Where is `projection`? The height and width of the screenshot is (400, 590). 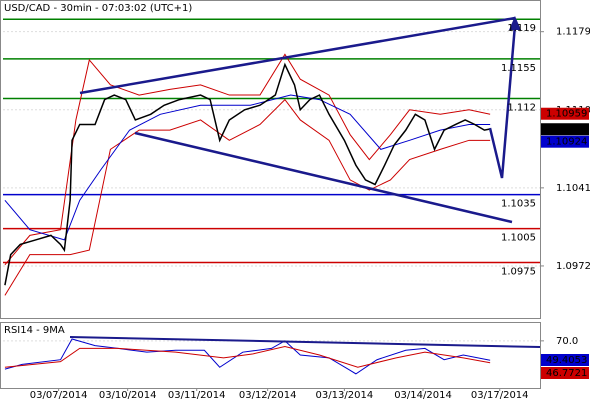
projection is located at coordinates (502, 101).